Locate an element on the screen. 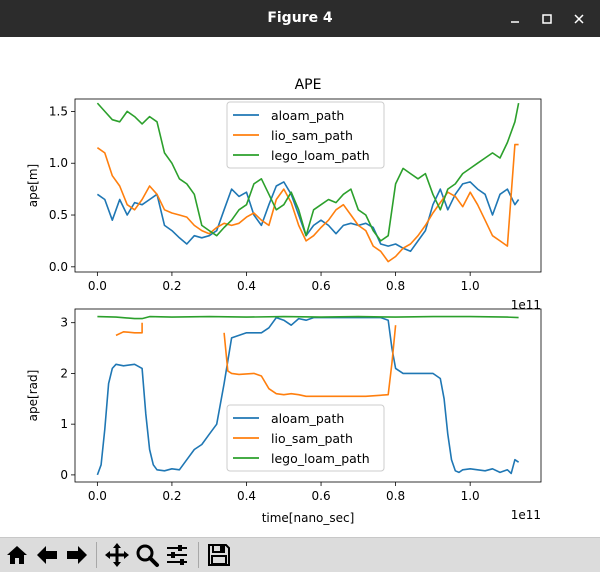 The width and height of the screenshot is (600, 572). axes1-series-lio_sam_path is located at coordinates (307, 203).